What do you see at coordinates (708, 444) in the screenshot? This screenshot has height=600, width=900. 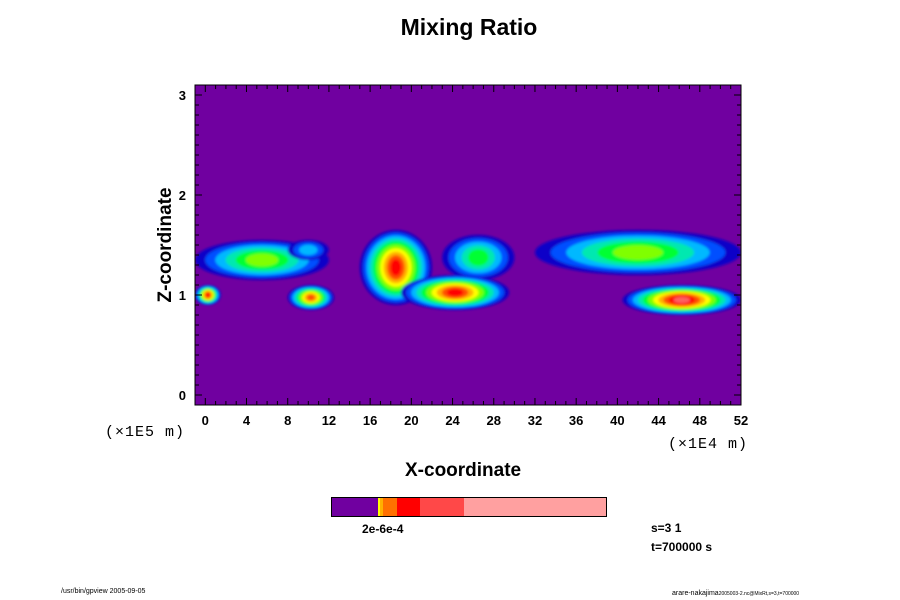 I see `x-scale-note: (×1E4 m)` at bounding box center [708, 444].